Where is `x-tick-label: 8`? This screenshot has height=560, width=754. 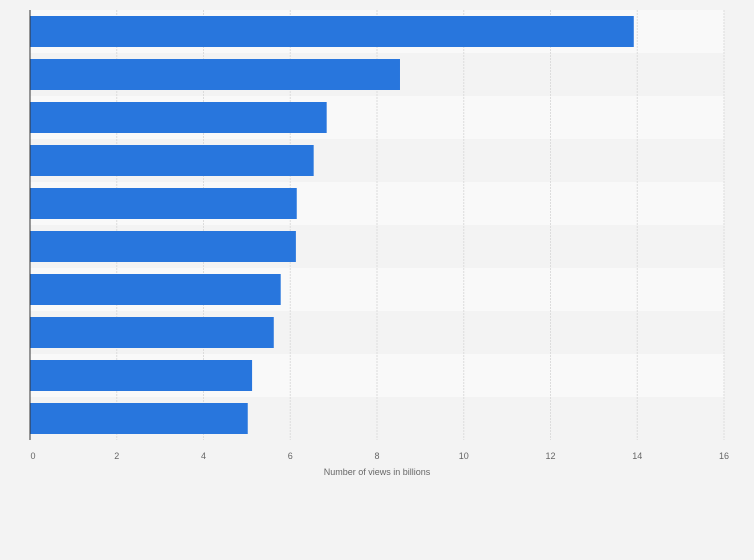 x-tick-label: 8 is located at coordinates (376, 456).